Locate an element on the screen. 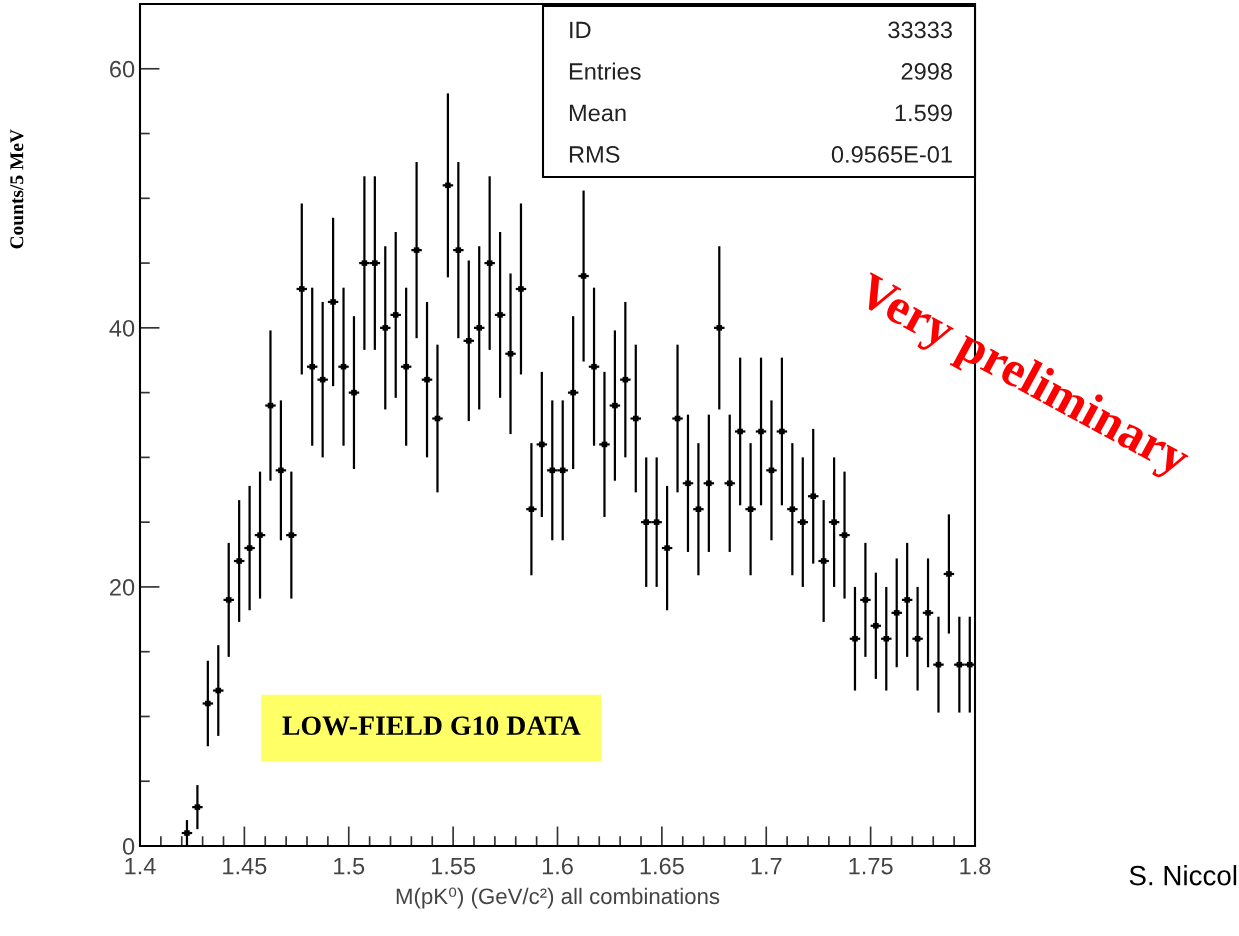 This screenshot has width=1239, height=936. x-tick-label: 1.6 is located at coordinates (557, 866).